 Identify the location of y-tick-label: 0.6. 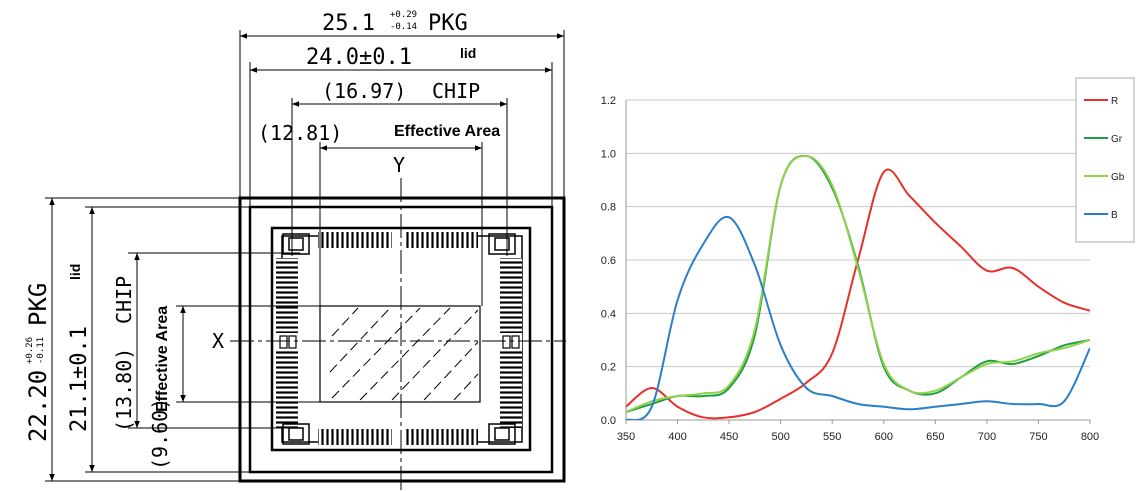
(608, 261).